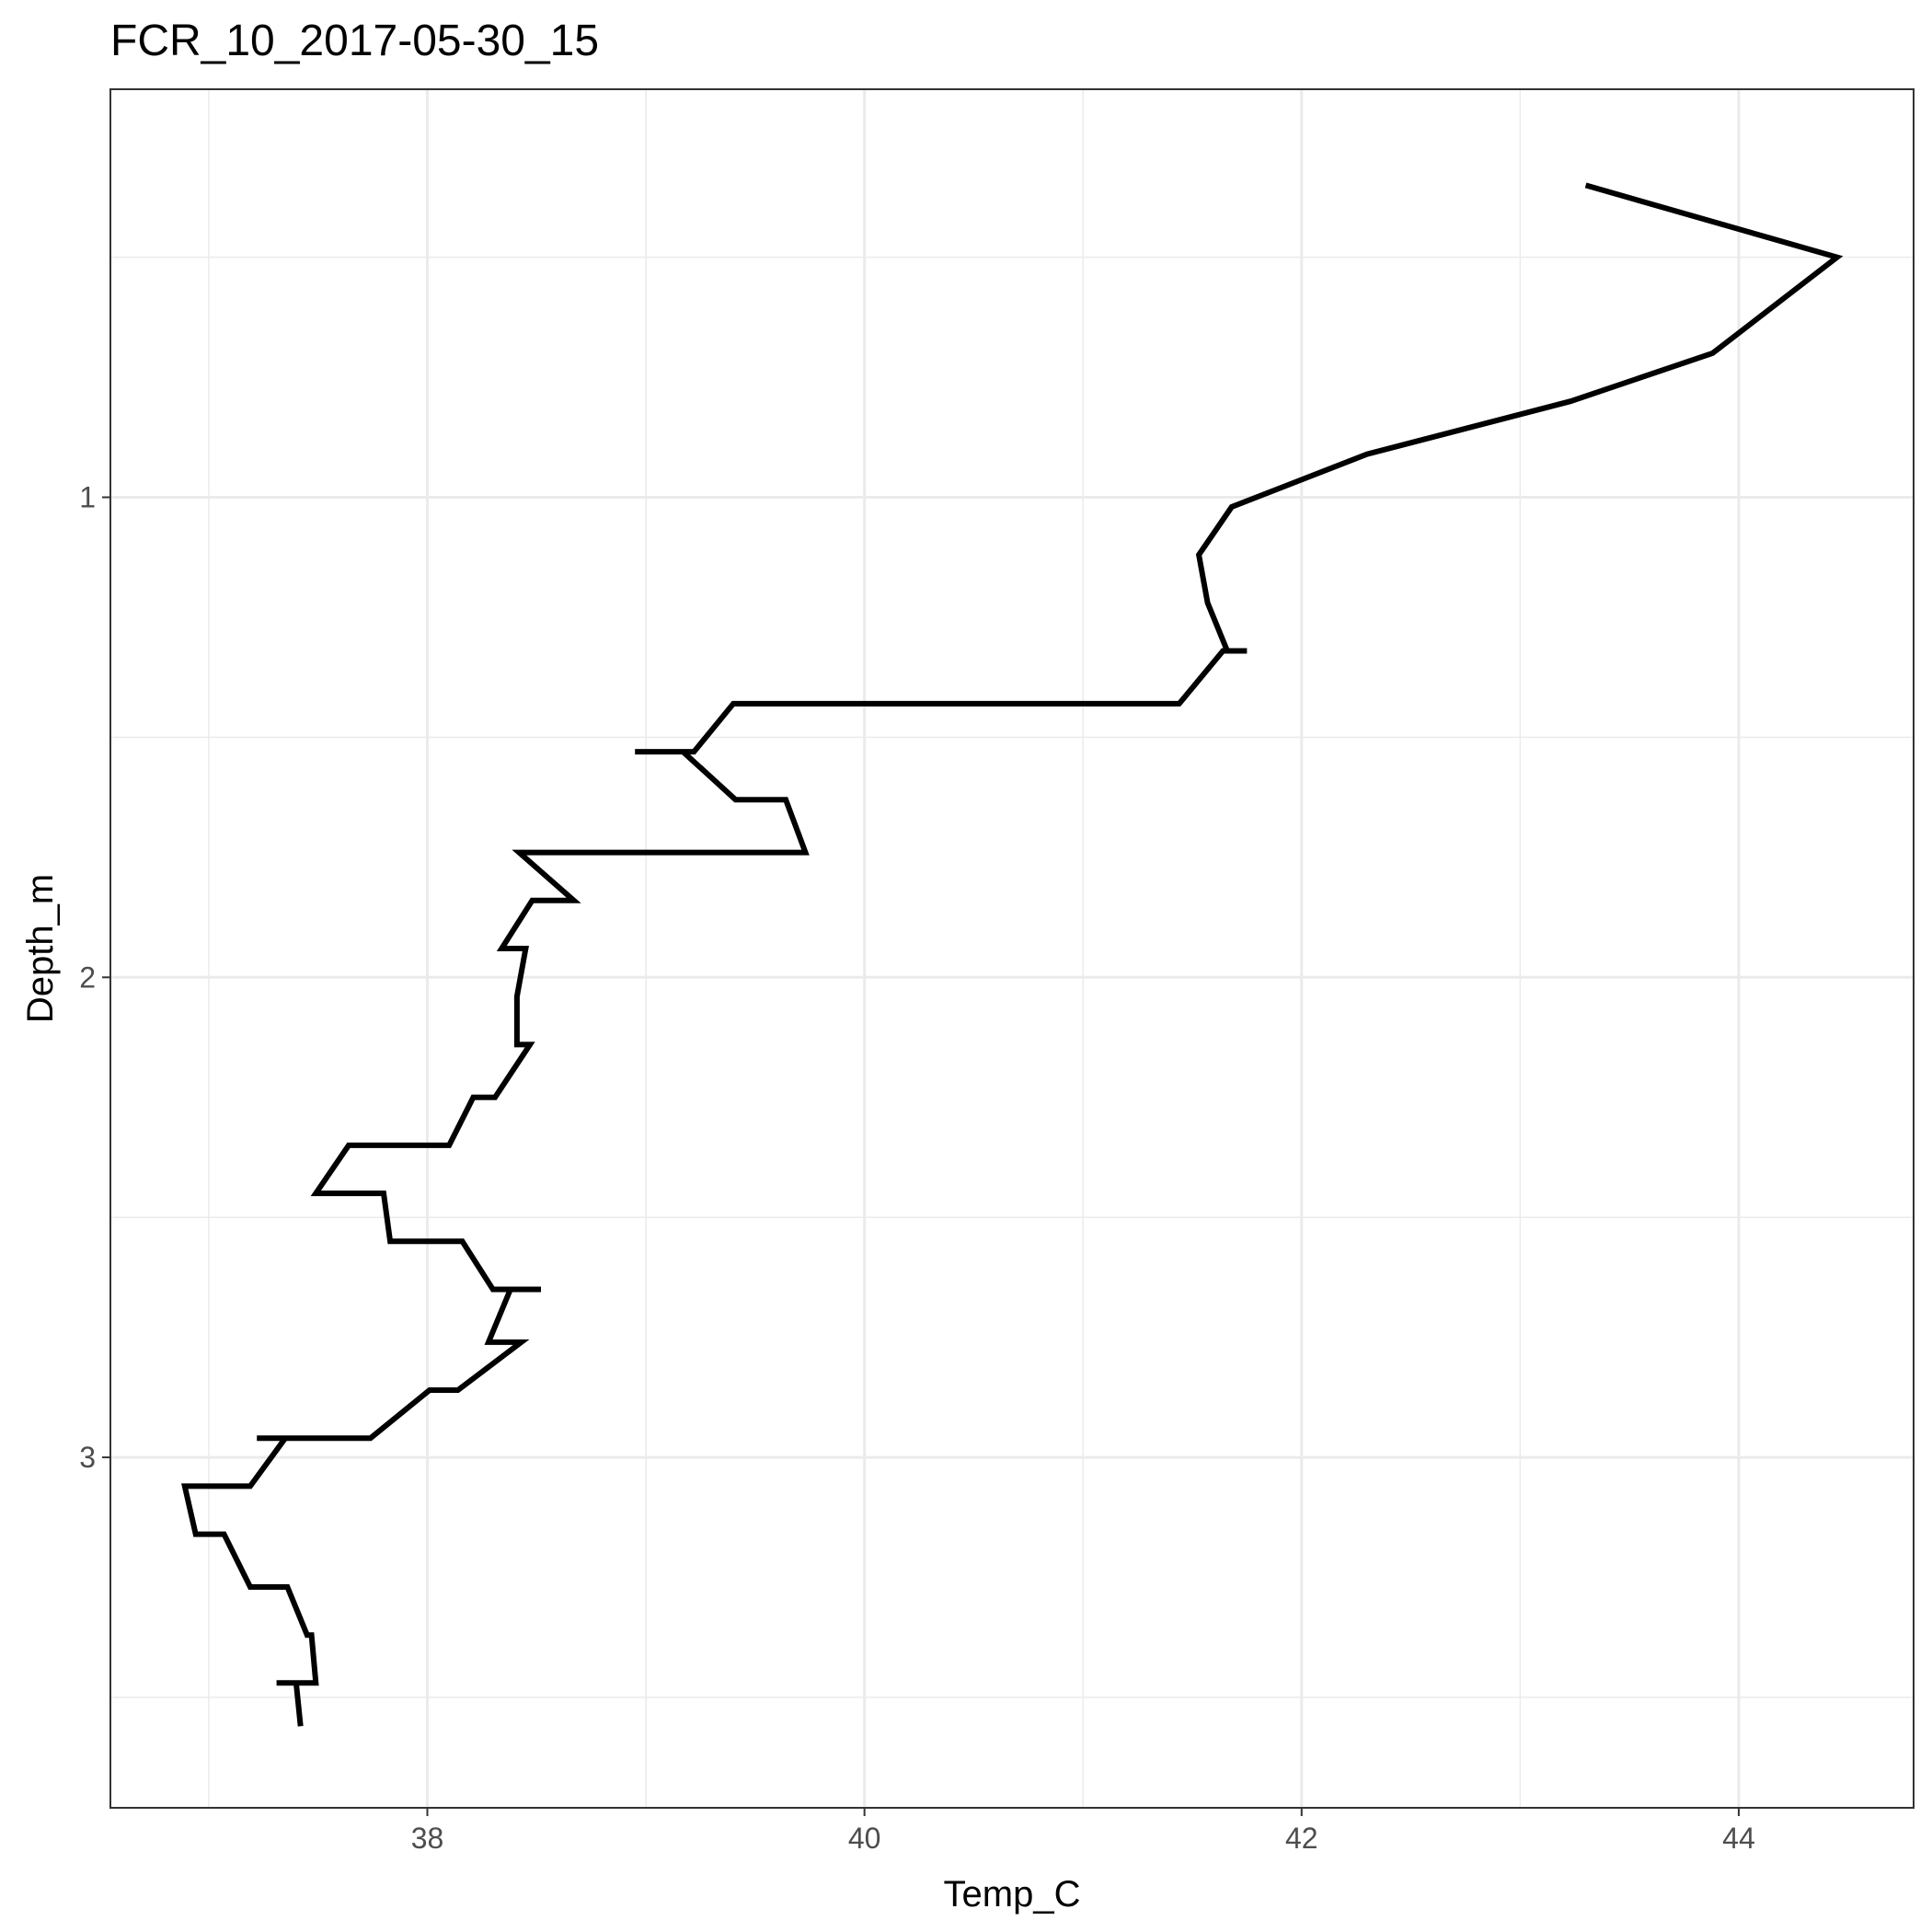  I want to click on x-tick-label: 38, so click(427, 1838).